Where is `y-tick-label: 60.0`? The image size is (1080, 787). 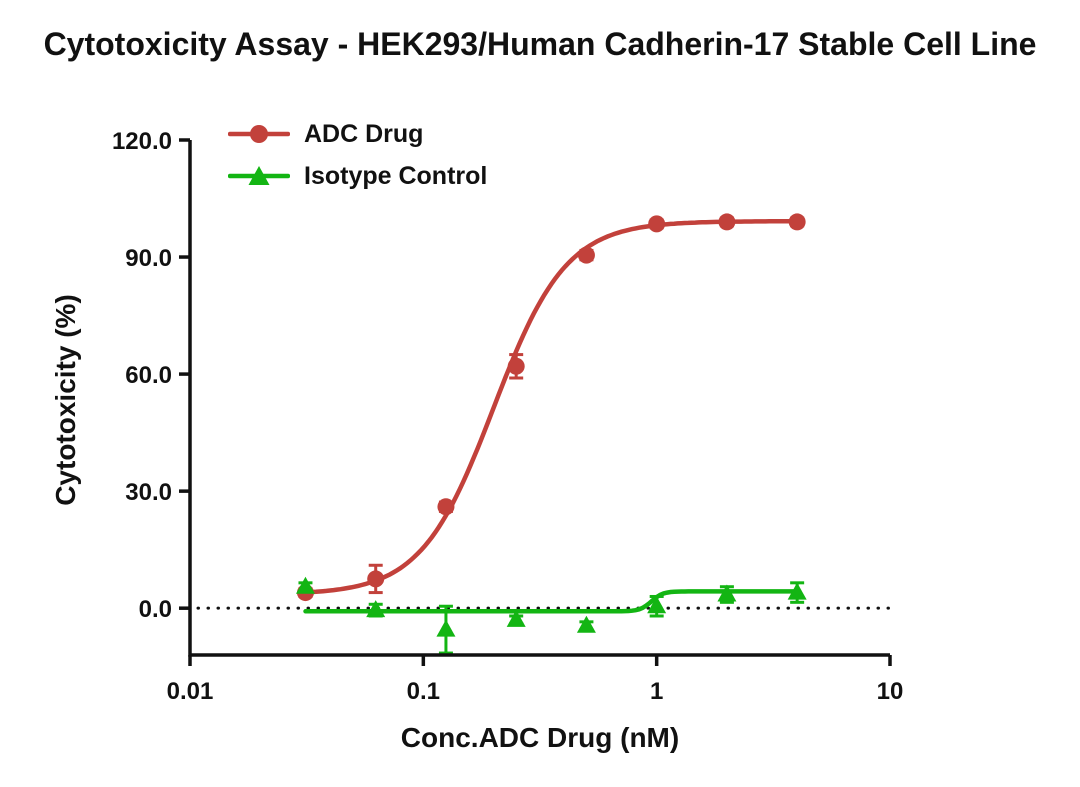 y-tick-label: 60.0 is located at coordinates (148, 375).